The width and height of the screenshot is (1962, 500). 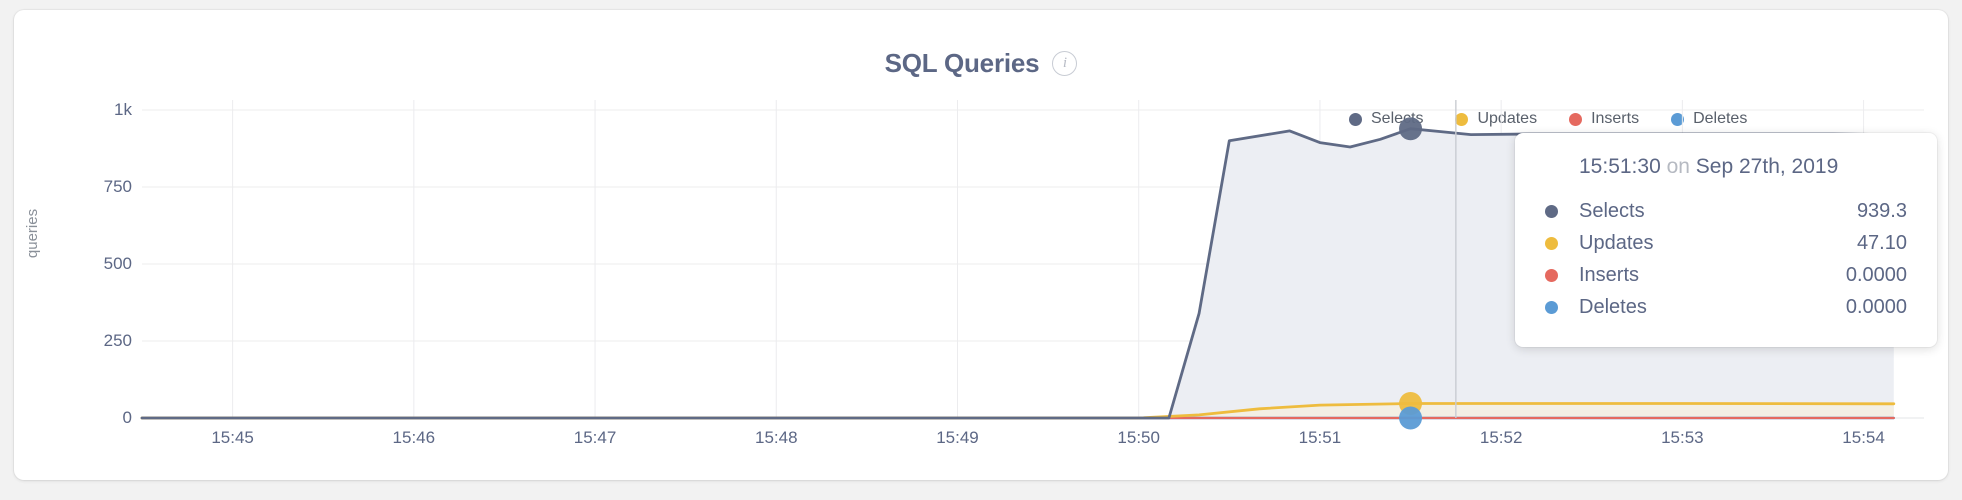 What do you see at coordinates (123, 109) in the screenshot?
I see `y-axis-tick-label: 1k` at bounding box center [123, 109].